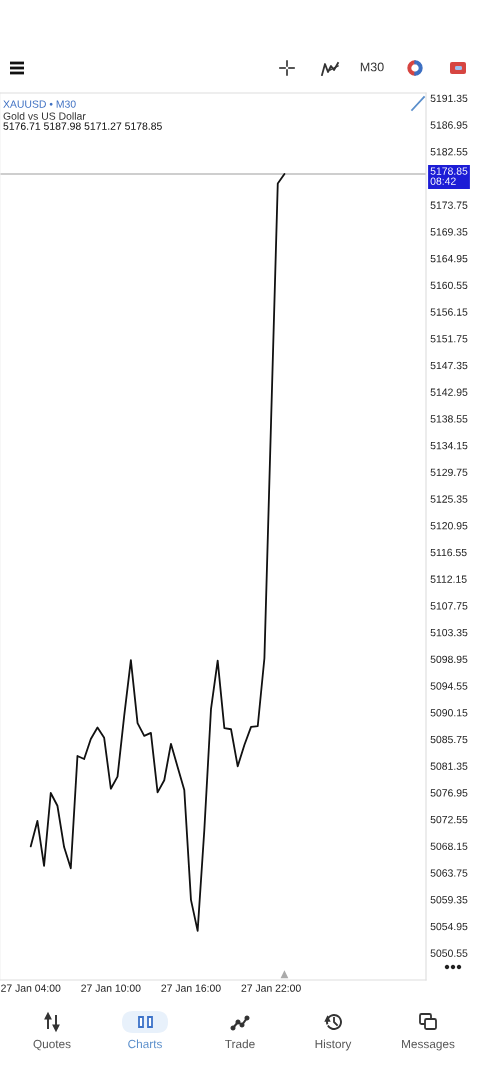 The image size is (480, 1066). What do you see at coordinates (449, 472) in the screenshot?
I see `y-tick-label: 5129.75` at bounding box center [449, 472].